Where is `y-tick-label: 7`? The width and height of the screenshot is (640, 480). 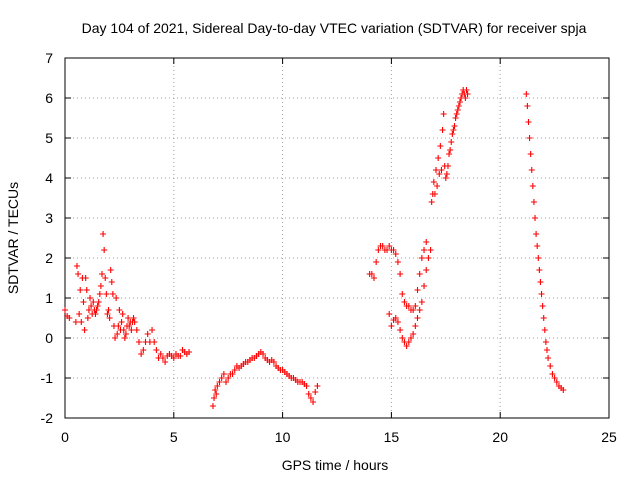 y-tick-label: 7 is located at coordinates (49, 58).